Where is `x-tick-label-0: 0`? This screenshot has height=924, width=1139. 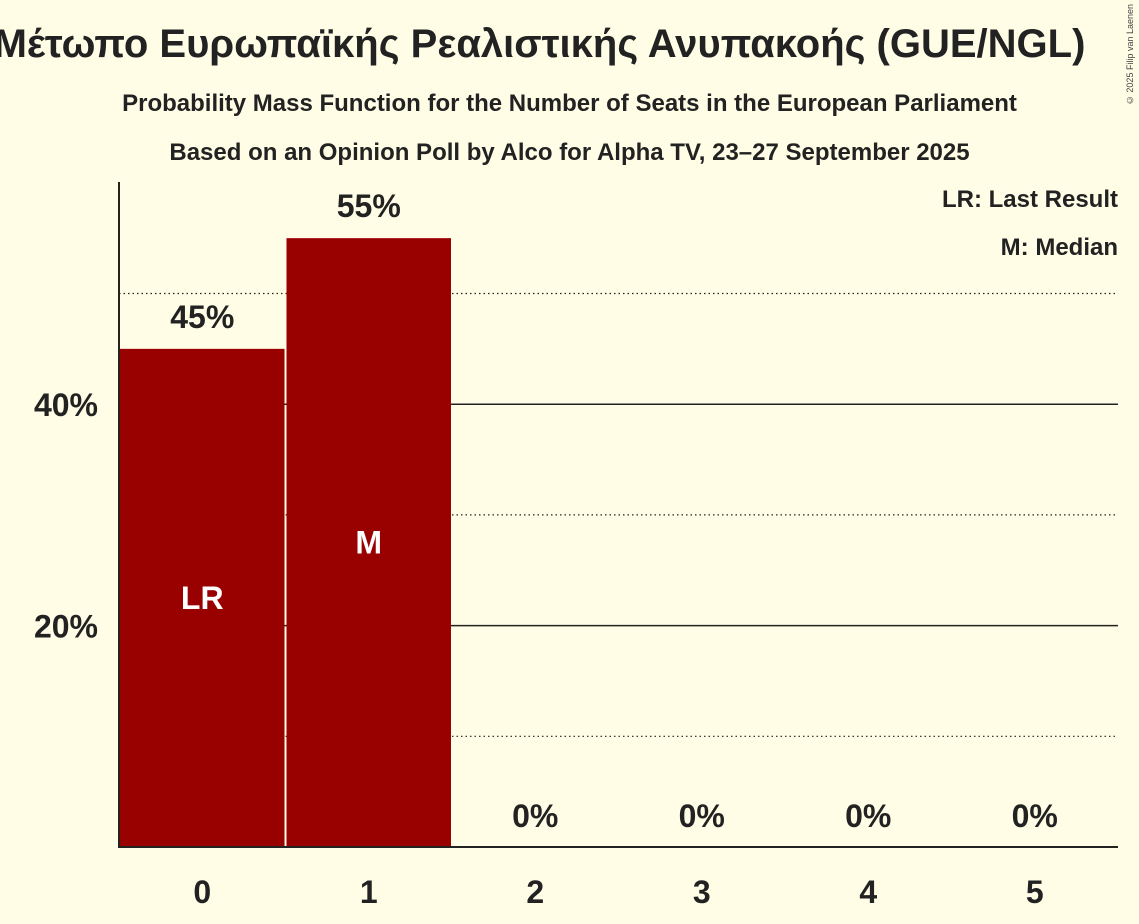
x-tick-label-0: 0 is located at coordinates (202, 892).